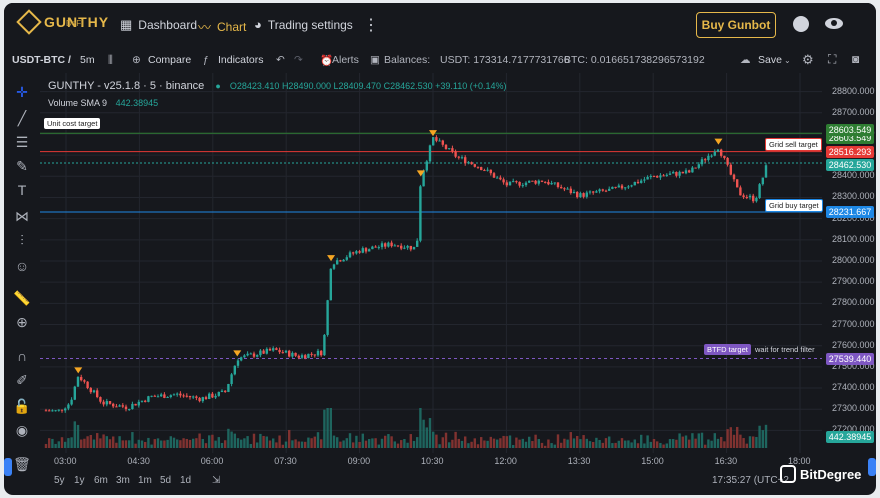  What do you see at coordinates (745, 60) in the screenshot?
I see `cloud-save-icon: ☁` at bounding box center [745, 60].